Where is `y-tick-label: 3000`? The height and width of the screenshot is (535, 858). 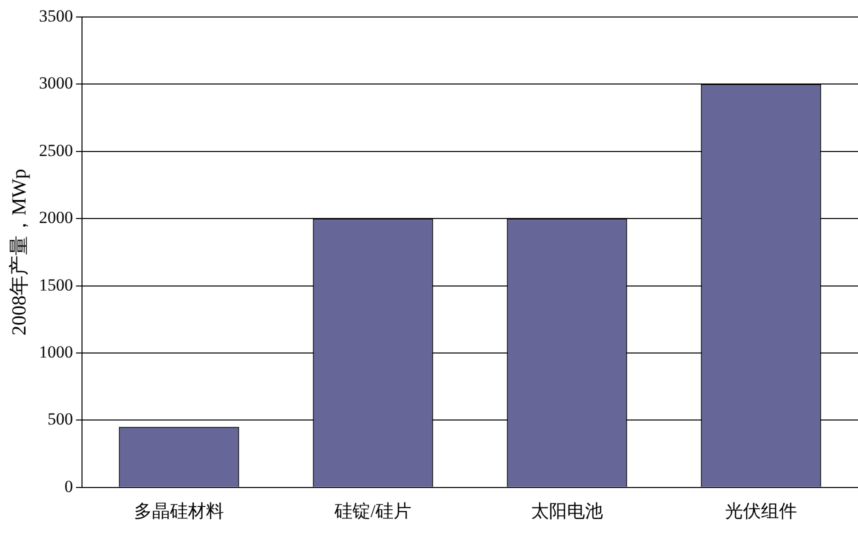
y-tick-label: 3000 is located at coordinates (56, 83).